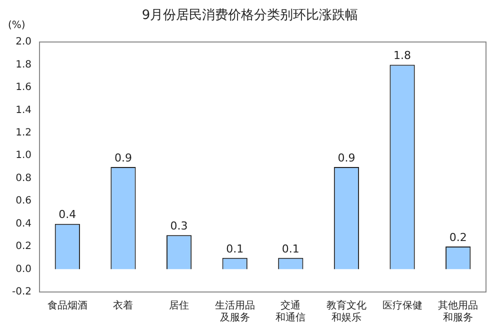 This screenshot has width=500, height=332. What do you see at coordinates (179, 226) in the screenshot?
I see `data-label: 0.3` at bounding box center [179, 226].